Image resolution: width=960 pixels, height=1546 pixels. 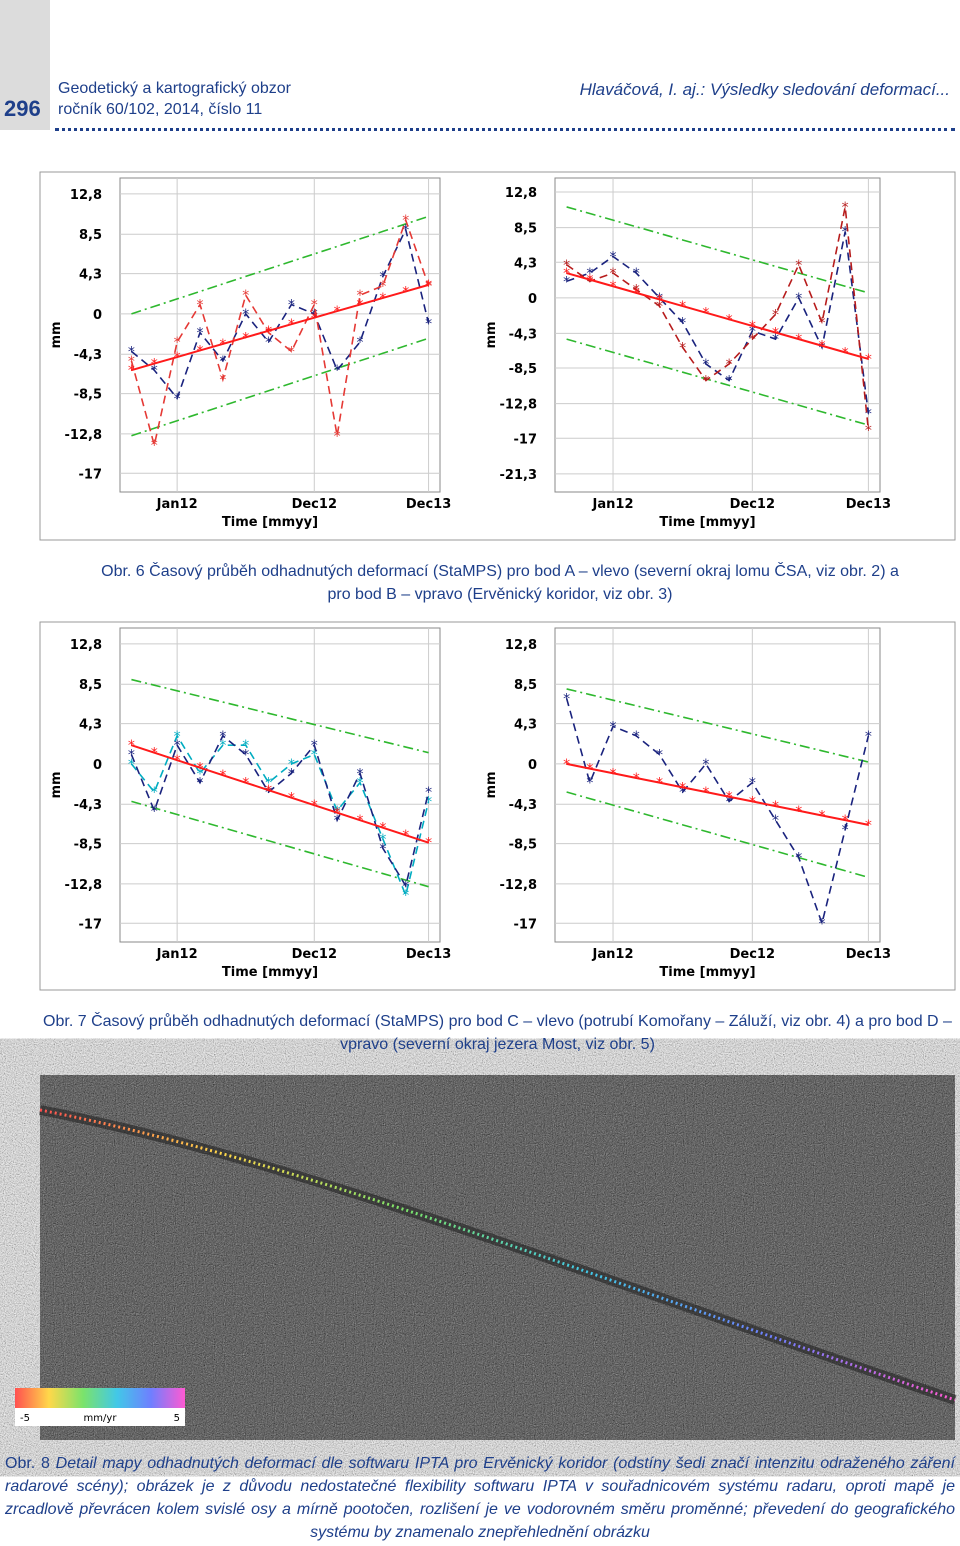 I want to click on page-number: 296, so click(x=22, y=108).